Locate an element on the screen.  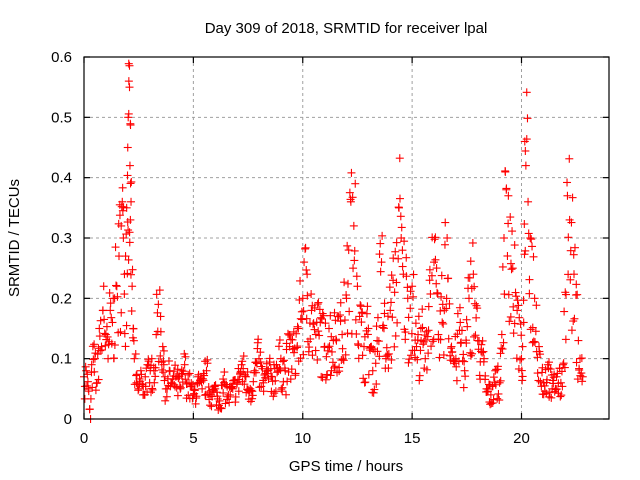
x-tick-label: 10 is located at coordinates (302, 438).